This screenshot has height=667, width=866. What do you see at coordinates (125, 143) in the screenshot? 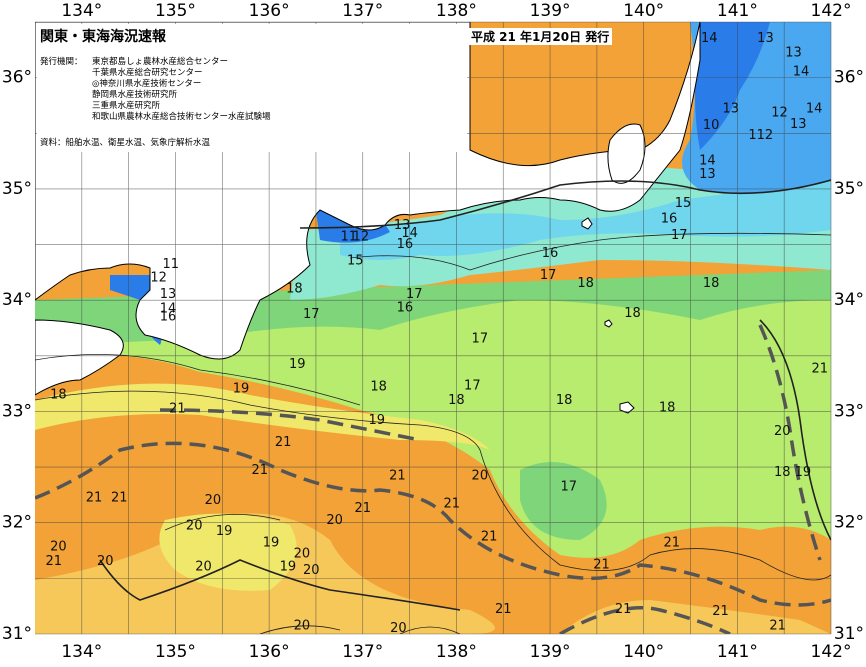
I see `data-source: 資料：船舶水温、衛星水温、気象庁解析水温` at bounding box center [125, 143].